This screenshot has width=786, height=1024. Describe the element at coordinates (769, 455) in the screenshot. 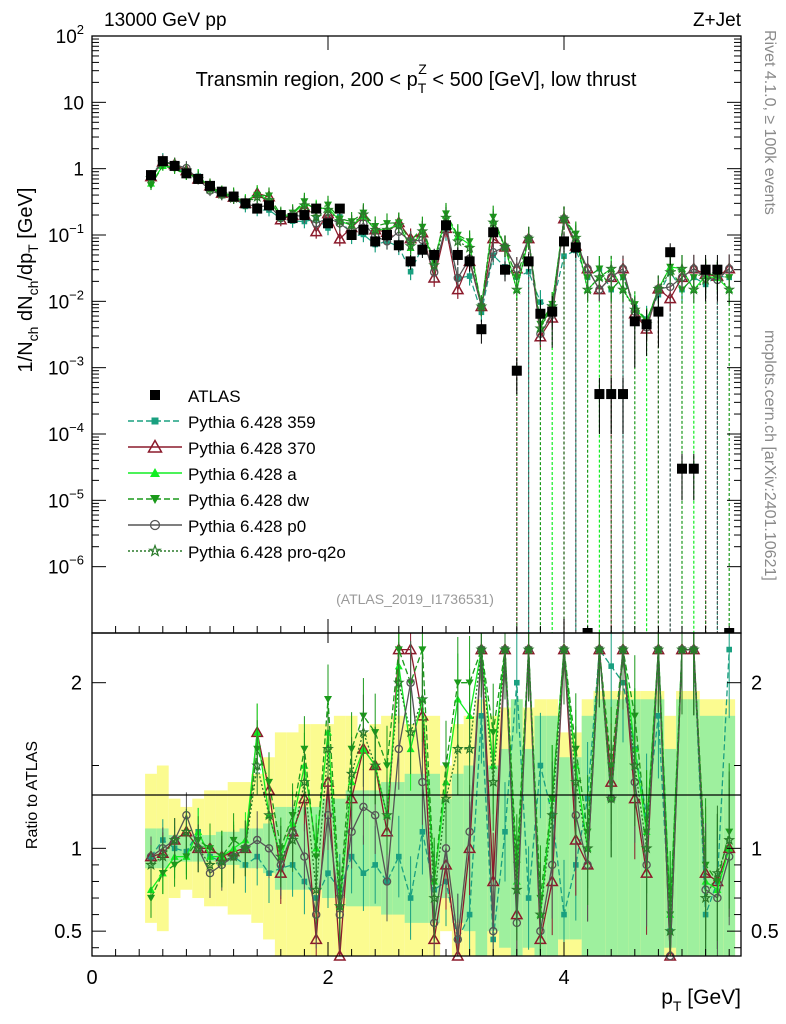

I see `side-bottom: mcplots.cern.ch [arXiv:2401.10621]` at that location.